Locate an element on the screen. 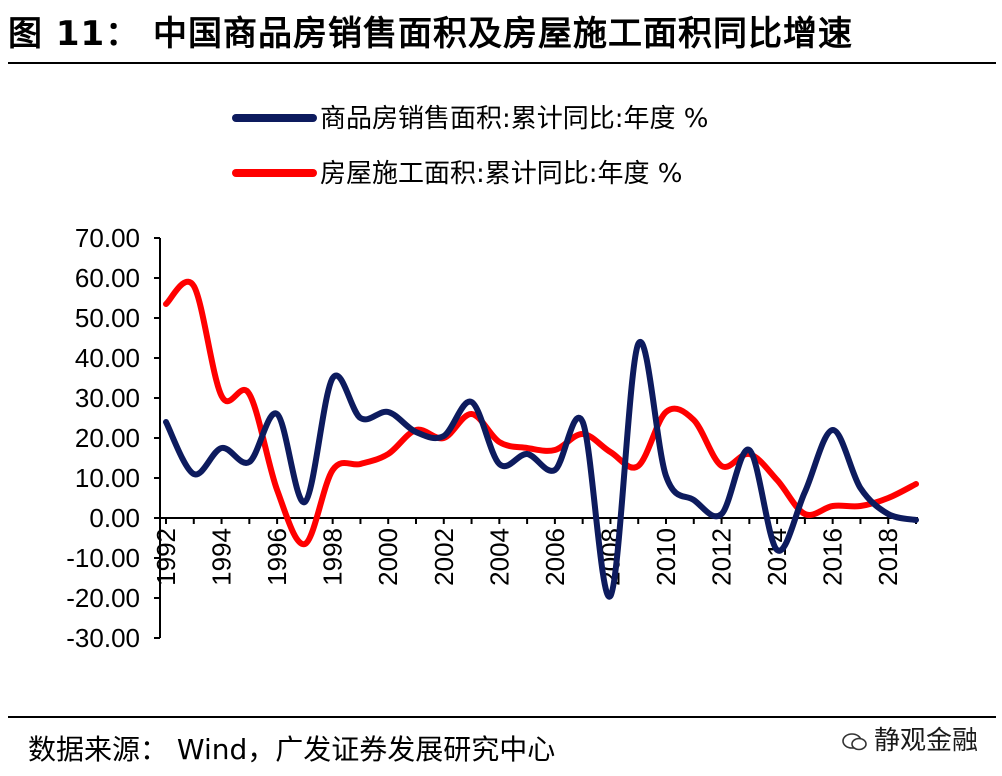 The image size is (1002, 776). source-note: 数据来源： Wind，广发证券发展研究中心 is located at coordinates (292, 749).